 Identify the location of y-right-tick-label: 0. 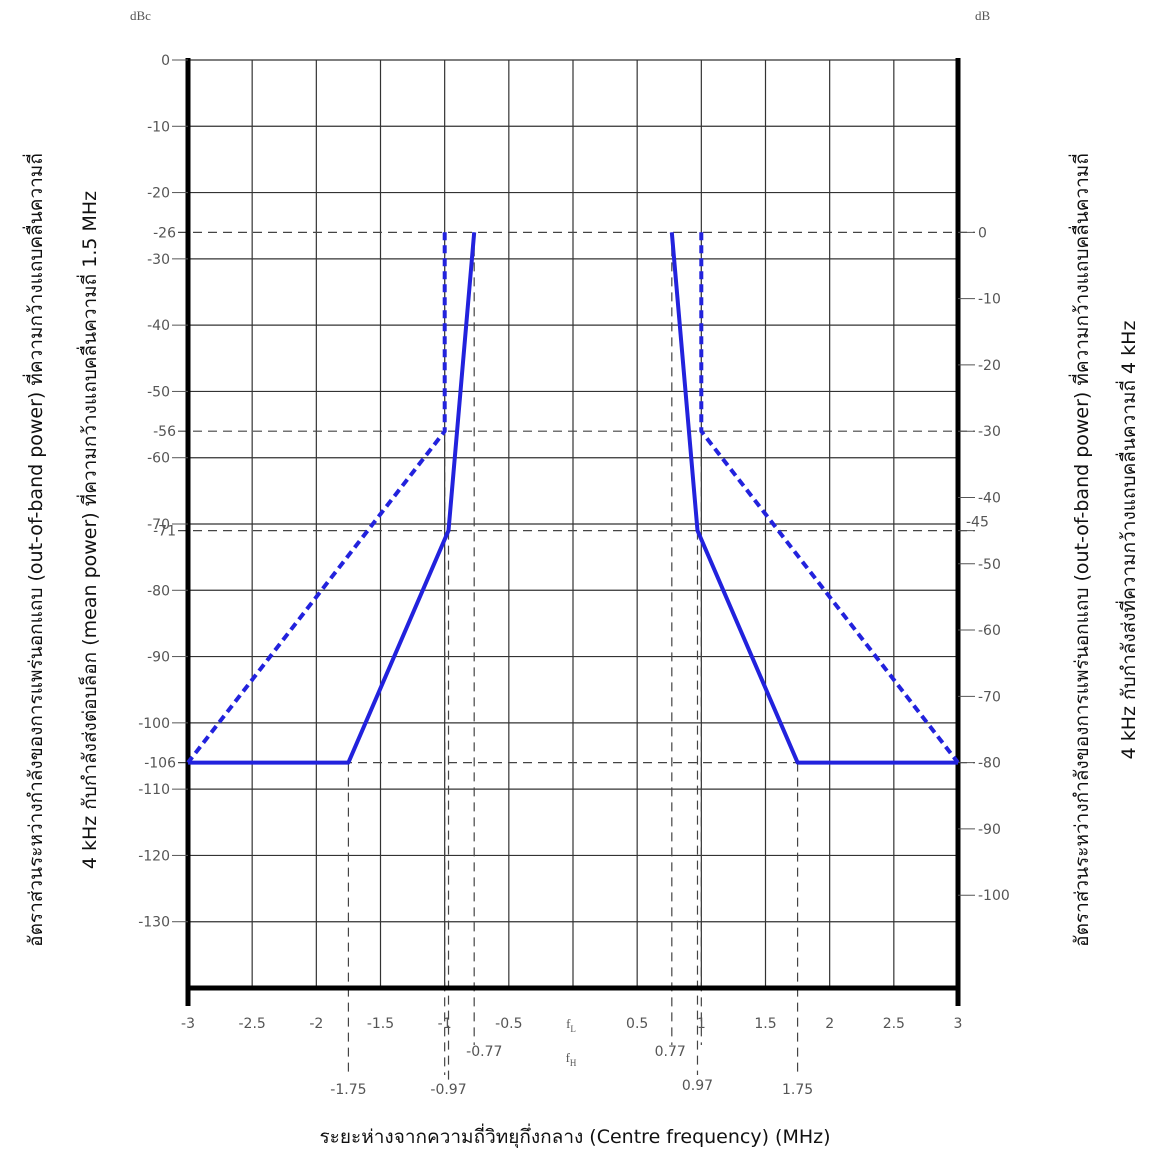
(982, 233).